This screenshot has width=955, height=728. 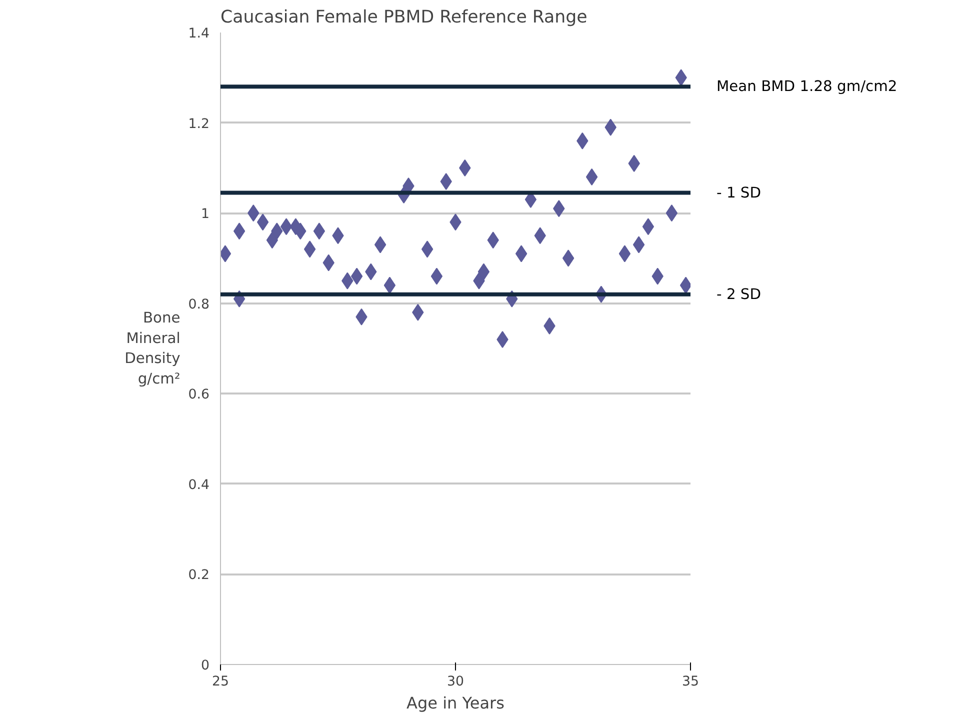 What do you see at coordinates (205, 666) in the screenshot?
I see `y-tick-label: 0` at bounding box center [205, 666].